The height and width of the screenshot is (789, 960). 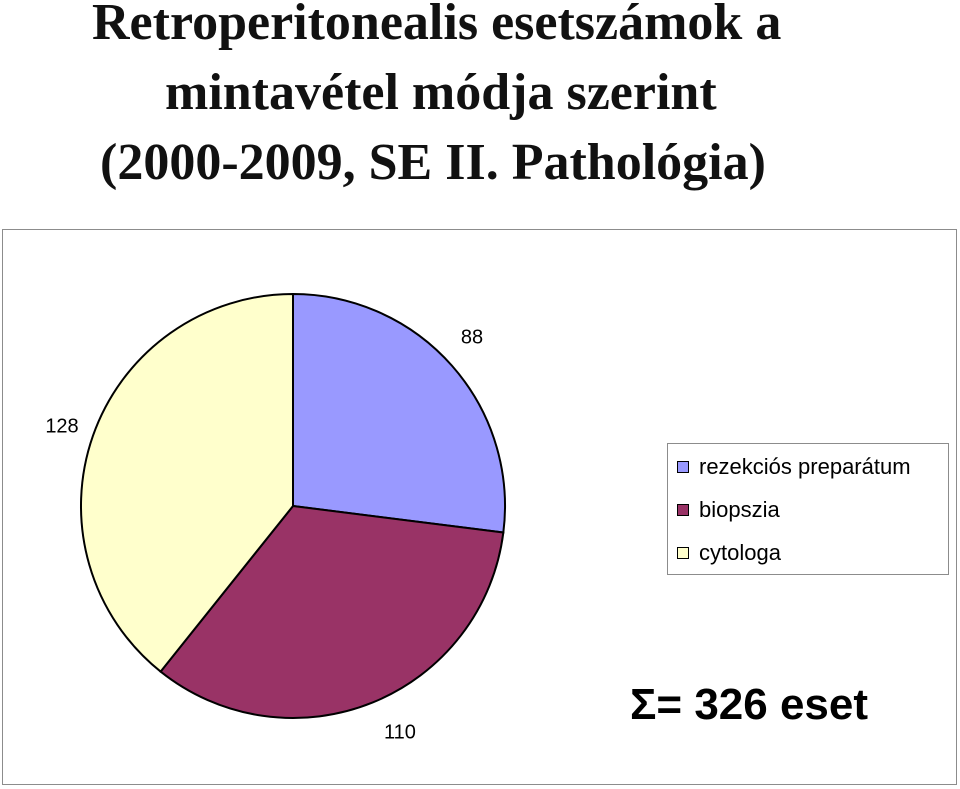 What do you see at coordinates (433, 162) in the screenshot?
I see `title-line-3: (2000-2009, SE II. Pathológia)` at bounding box center [433, 162].